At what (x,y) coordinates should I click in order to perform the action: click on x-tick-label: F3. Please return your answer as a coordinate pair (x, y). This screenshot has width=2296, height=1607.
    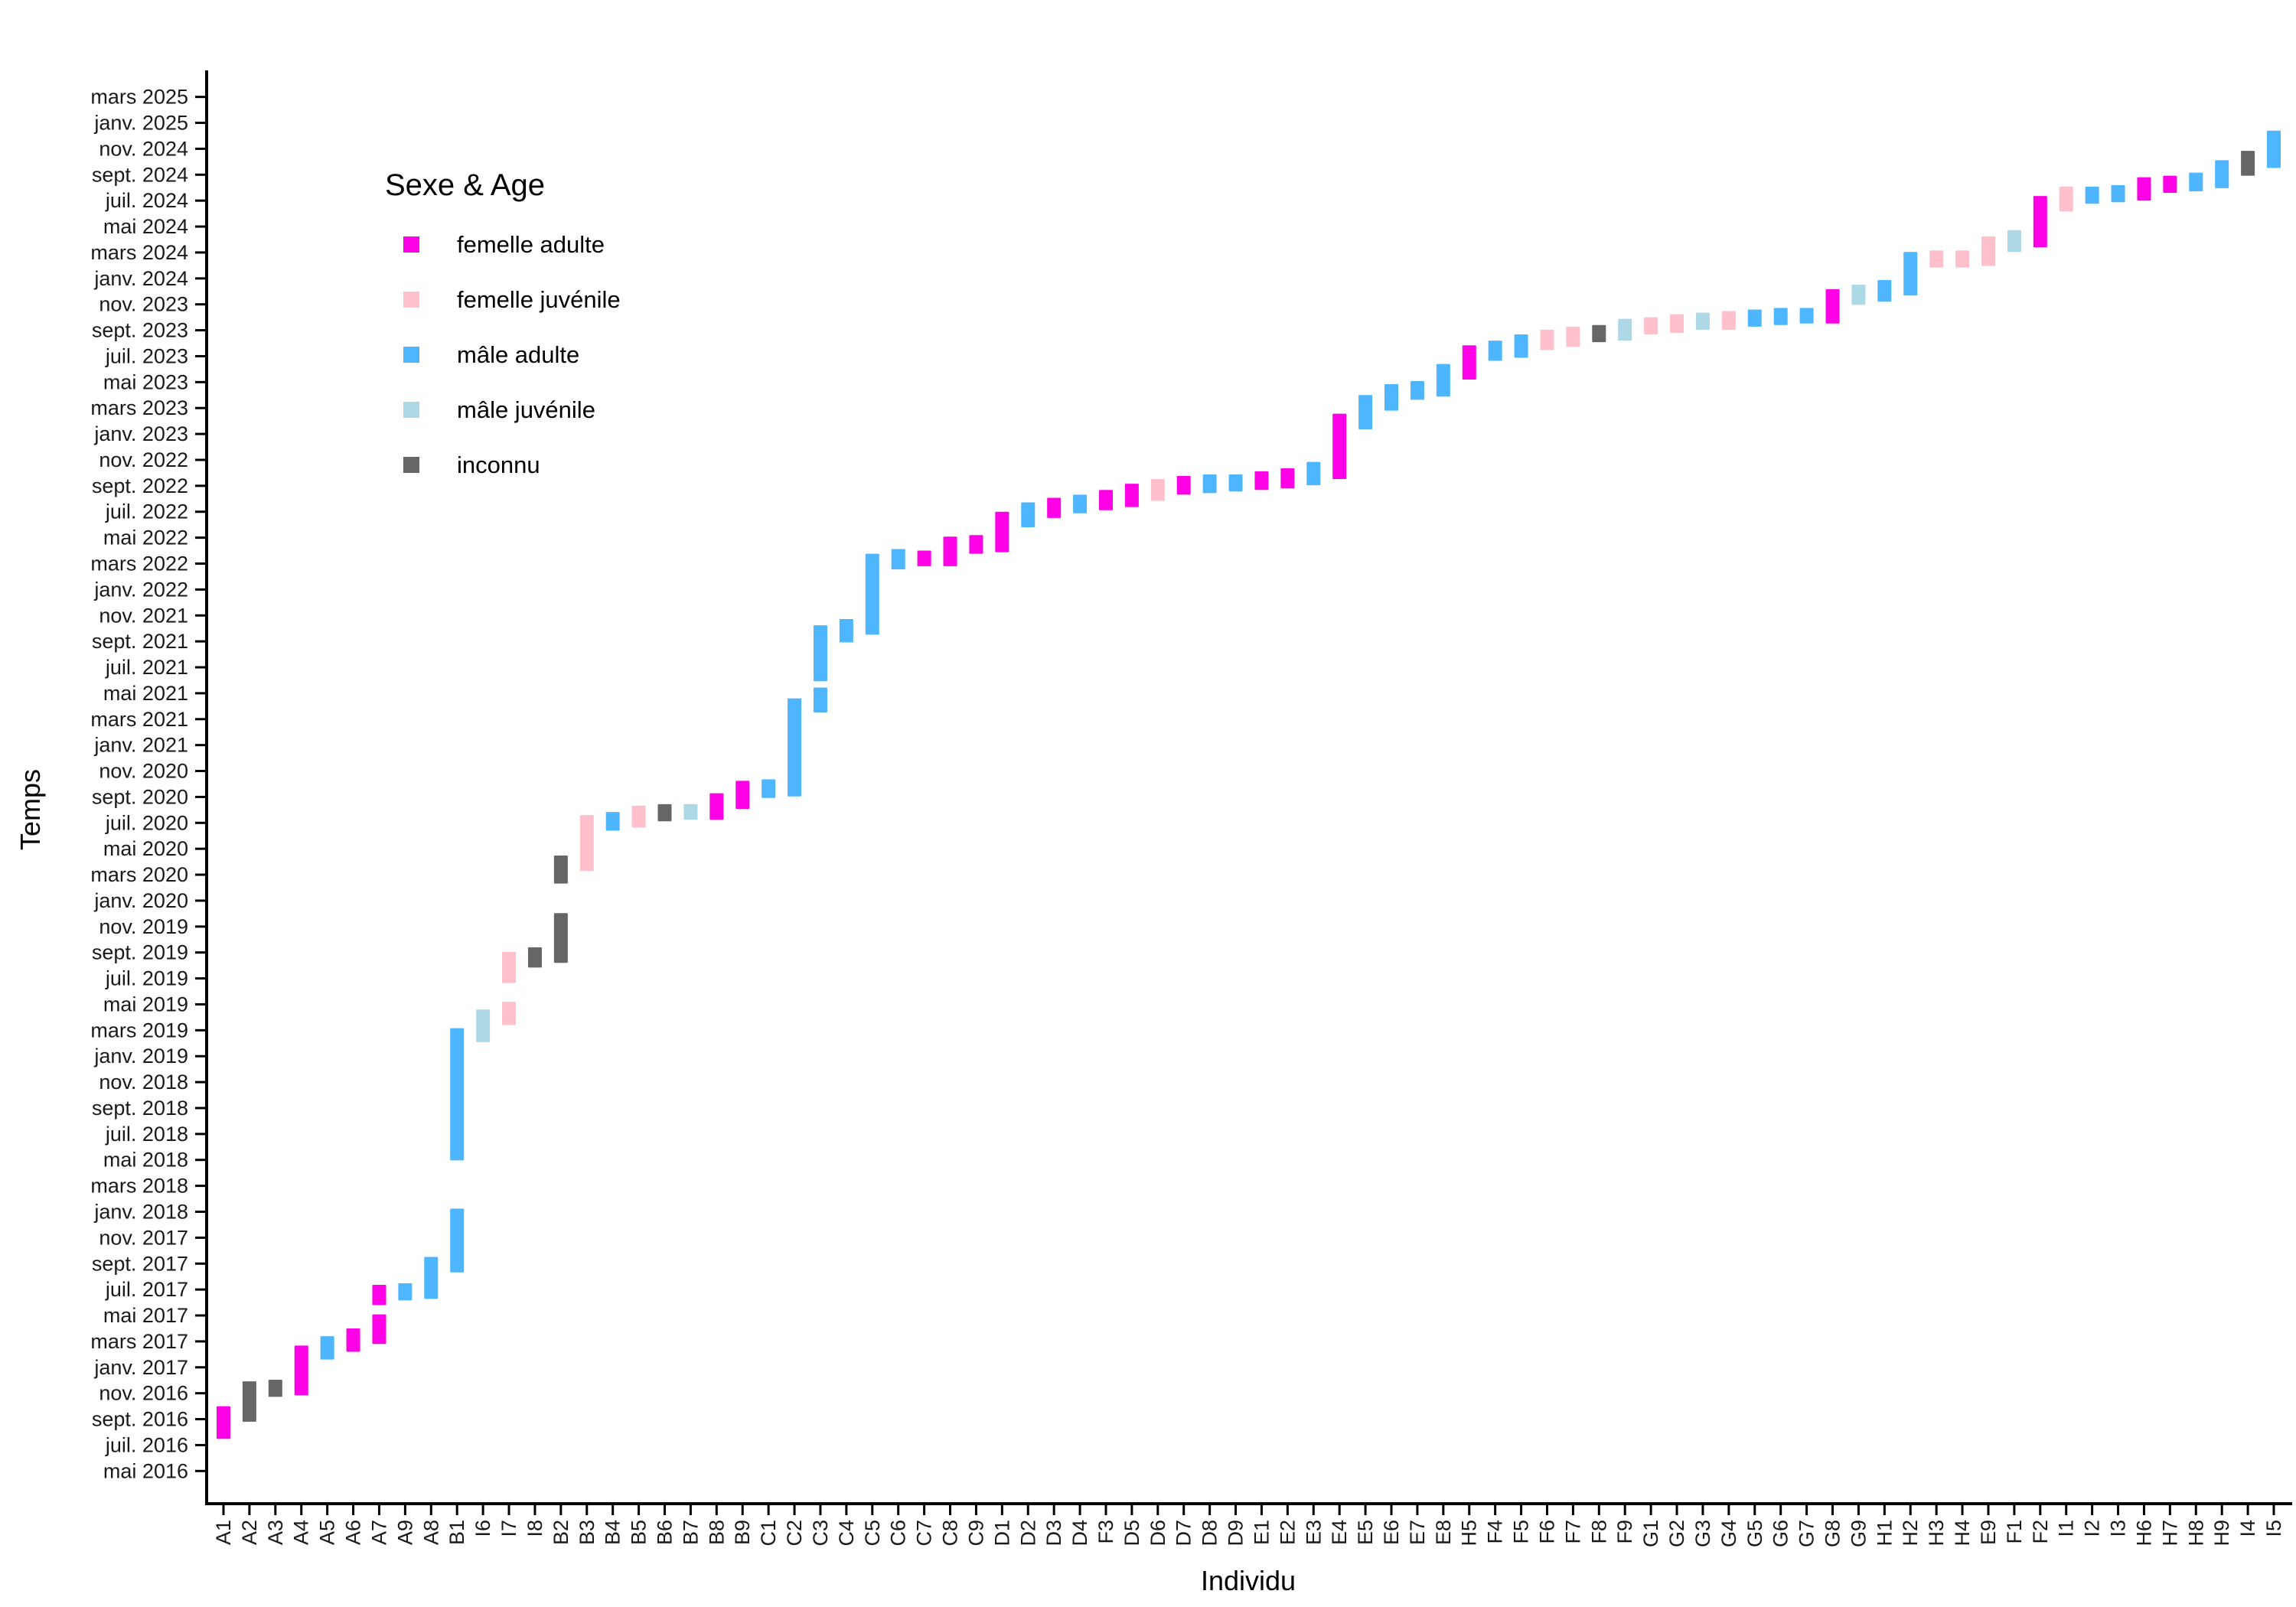
    Looking at the image, I should click on (1105, 1532).